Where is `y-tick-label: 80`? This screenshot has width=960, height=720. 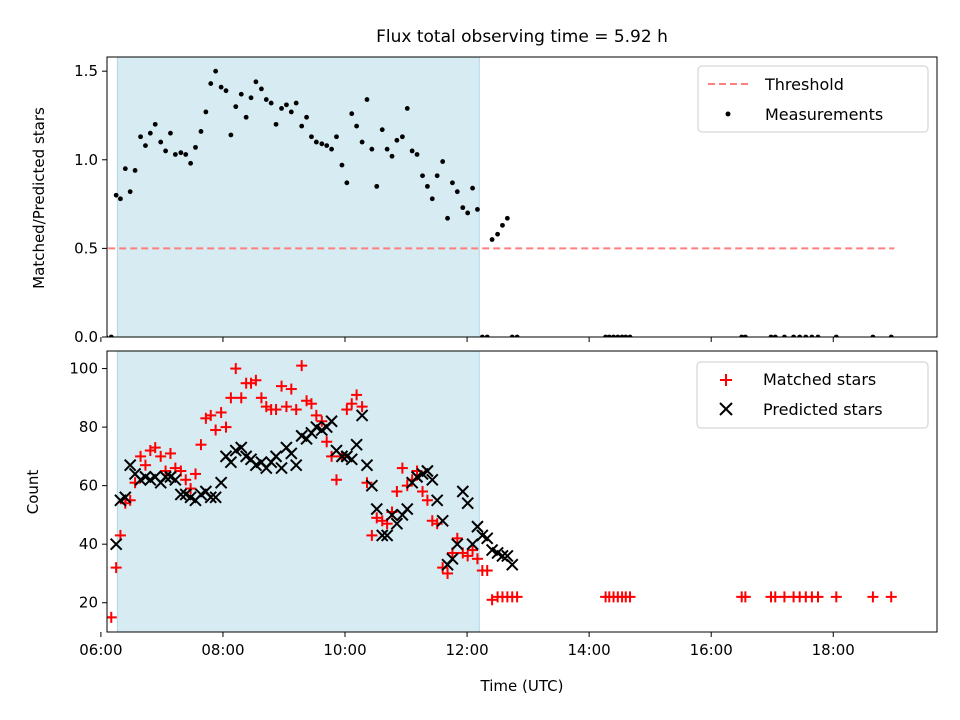
y-tick-label: 80 is located at coordinates (88, 427).